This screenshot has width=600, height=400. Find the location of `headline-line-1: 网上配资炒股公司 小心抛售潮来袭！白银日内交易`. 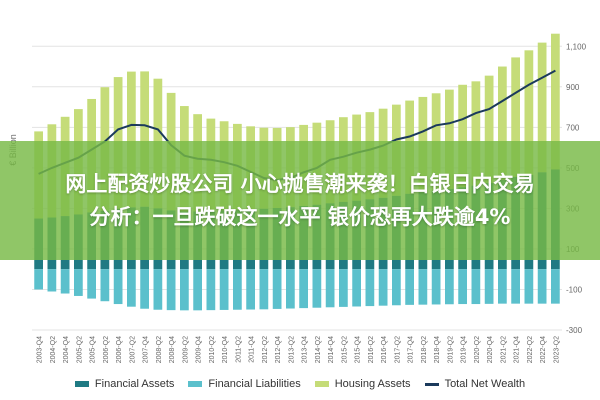

headline-line-1: 网上配资炒股公司 小心抛售潮来袭！白银日内交易 is located at coordinates (300, 183).